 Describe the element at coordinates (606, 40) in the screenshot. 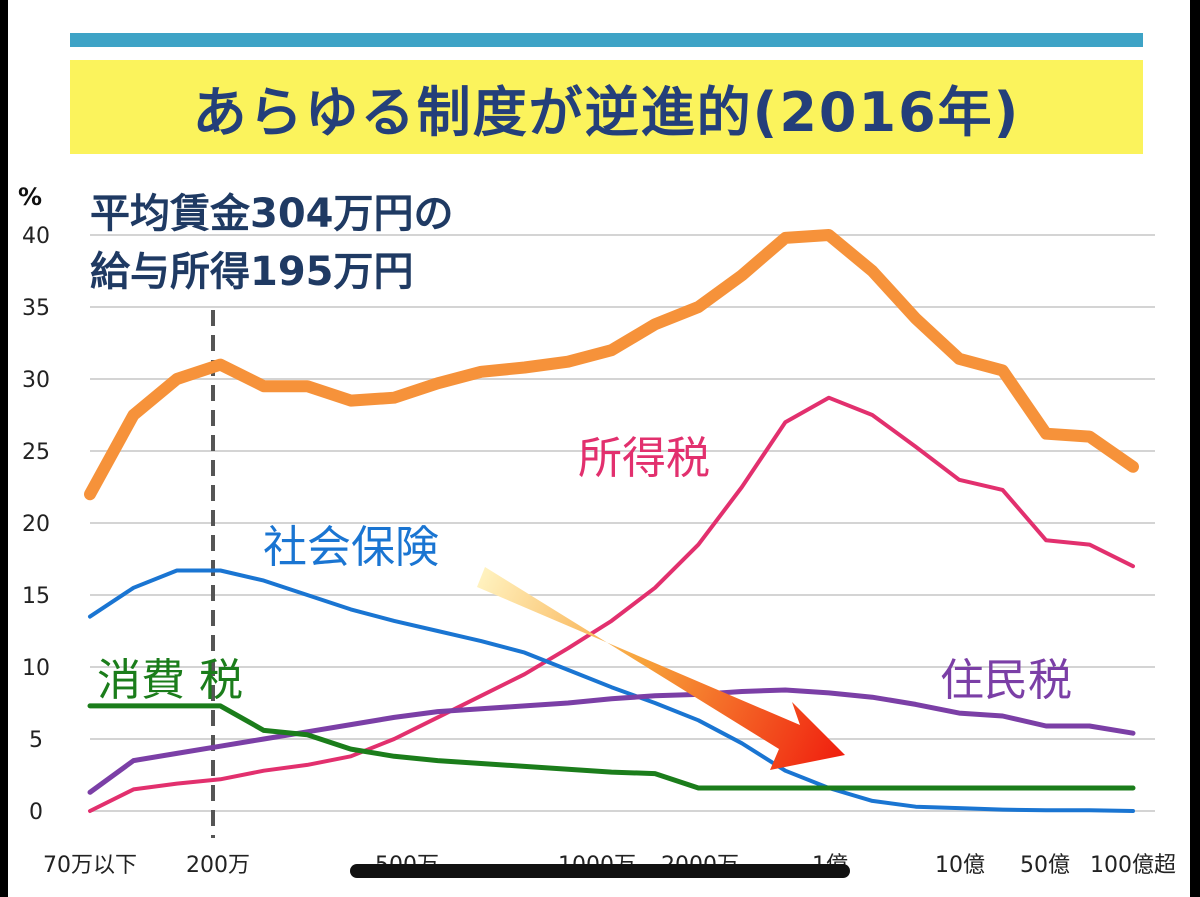

I see `top-accent-rule` at that location.